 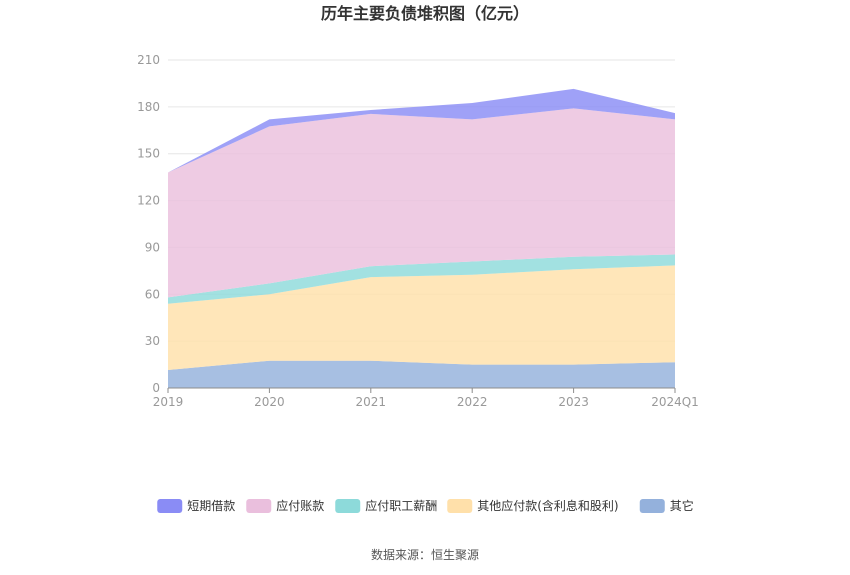 I want to click on y-tick-label: 30, so click(x=152, y=341).